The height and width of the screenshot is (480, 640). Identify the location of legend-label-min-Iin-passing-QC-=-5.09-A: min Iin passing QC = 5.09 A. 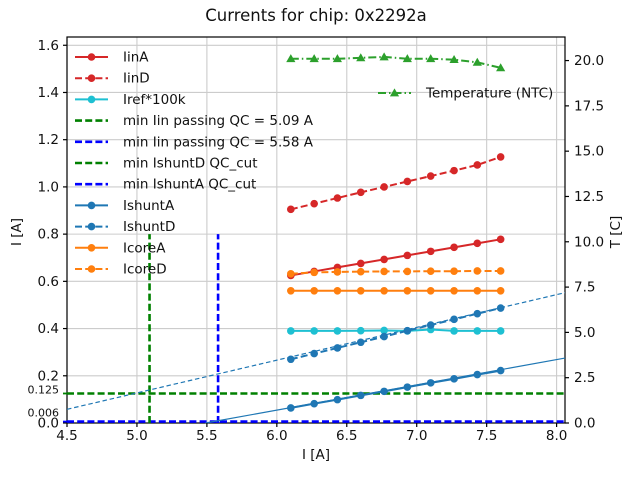
(218, 121).